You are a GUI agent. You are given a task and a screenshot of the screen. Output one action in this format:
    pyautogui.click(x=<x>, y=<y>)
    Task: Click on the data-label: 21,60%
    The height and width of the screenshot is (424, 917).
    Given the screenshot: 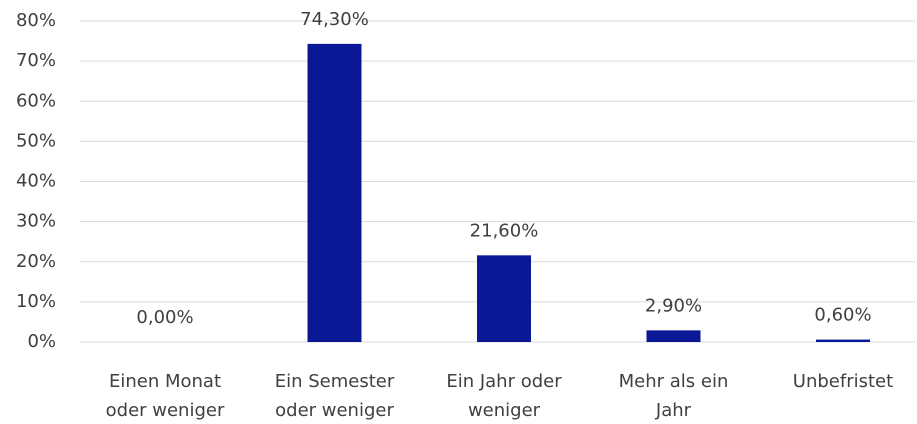 What is the action you would take?
    pyautogui.click(x=504, y=230)
    